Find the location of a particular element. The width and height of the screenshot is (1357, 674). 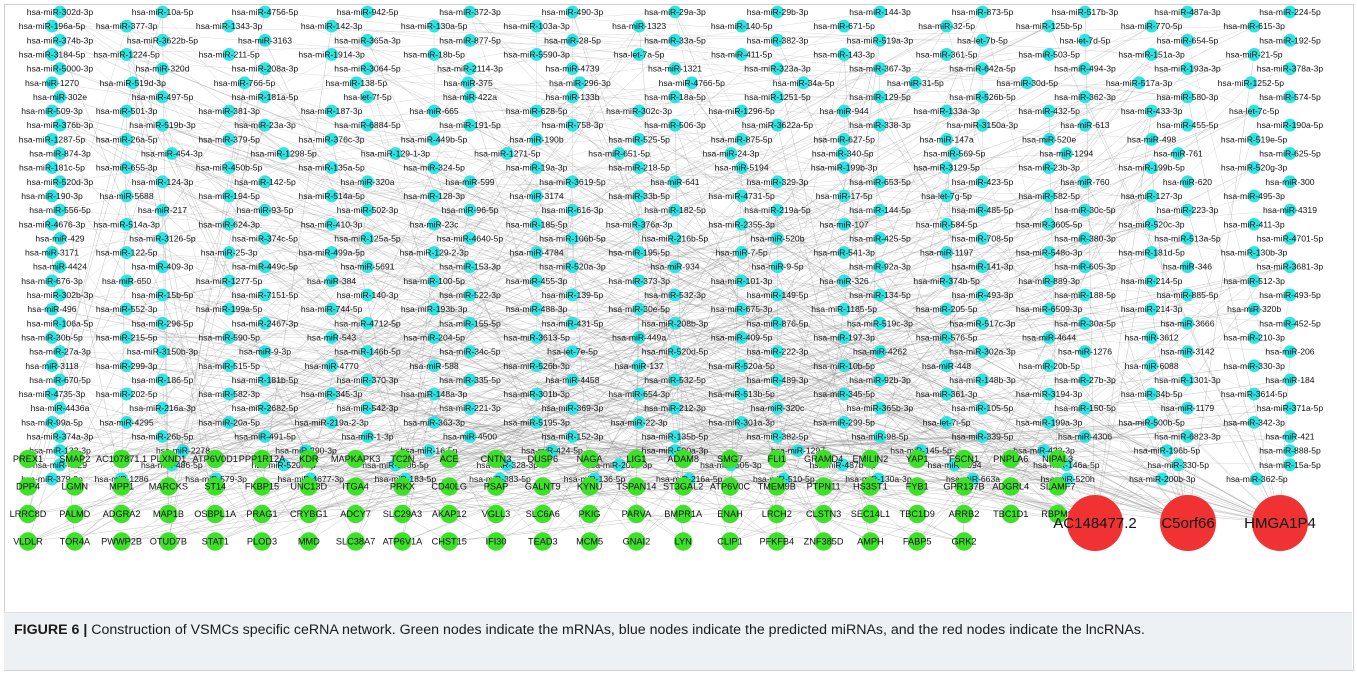

mirna-label: hsa-miR-103a-3p is located at coordinates (536, 26).